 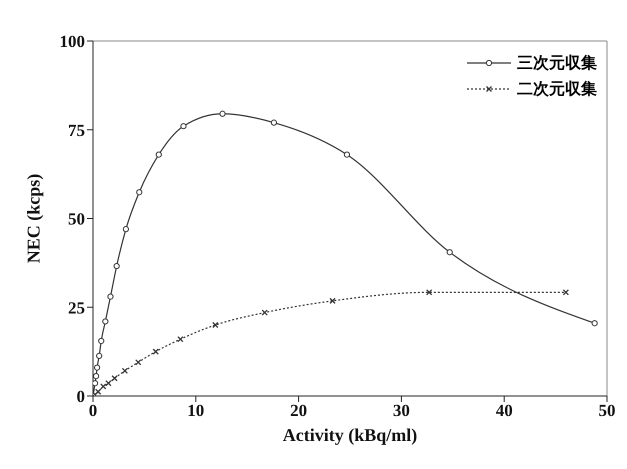 I want to click on legend-label: 二次元収集, so click(x=557, y=89).